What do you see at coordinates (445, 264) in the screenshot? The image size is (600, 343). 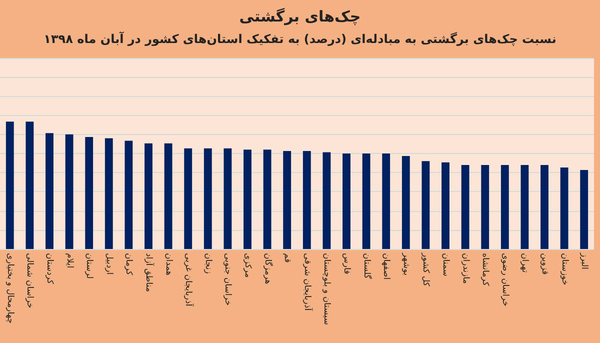 I see `x-tick-label: سمنان` at bounding box center [445, 264].